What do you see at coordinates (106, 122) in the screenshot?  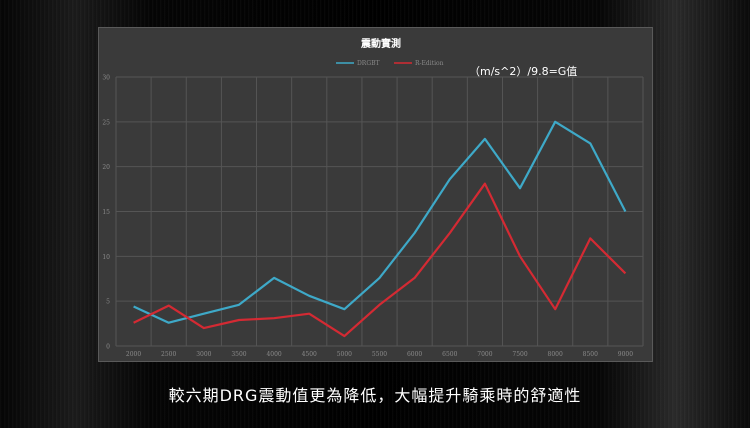 I see `y-tick-label: 25` at bounding box center [106, 122].